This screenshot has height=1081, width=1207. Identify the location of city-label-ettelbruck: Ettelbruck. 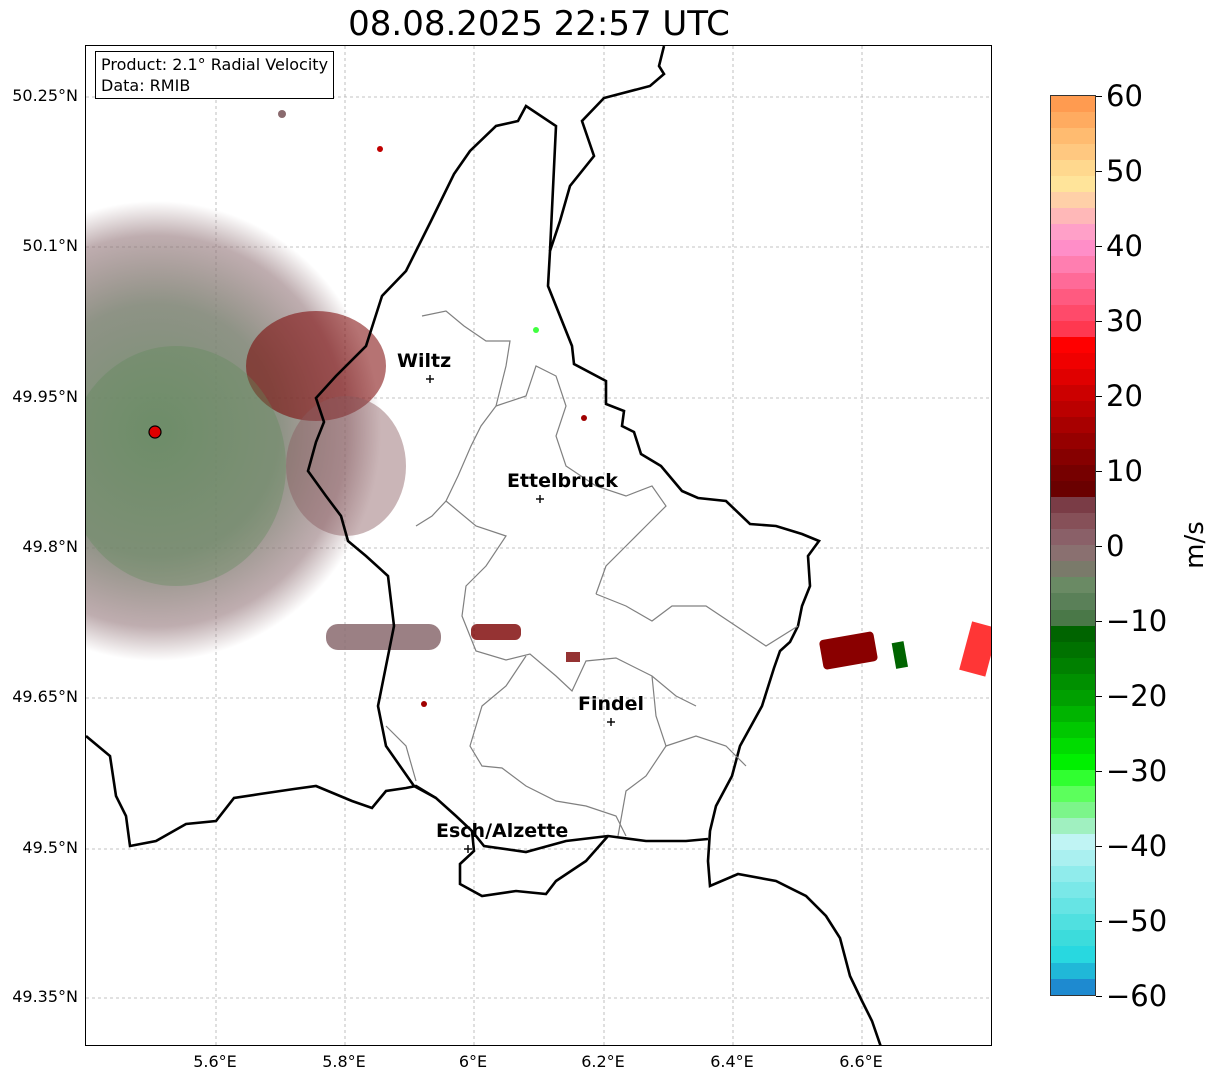
(562, 481).